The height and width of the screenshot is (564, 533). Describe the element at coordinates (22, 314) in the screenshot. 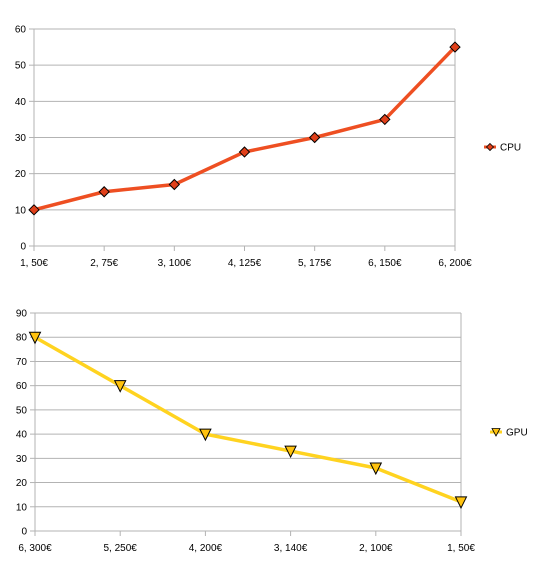

I see `y-tick-label: 90` at that location.